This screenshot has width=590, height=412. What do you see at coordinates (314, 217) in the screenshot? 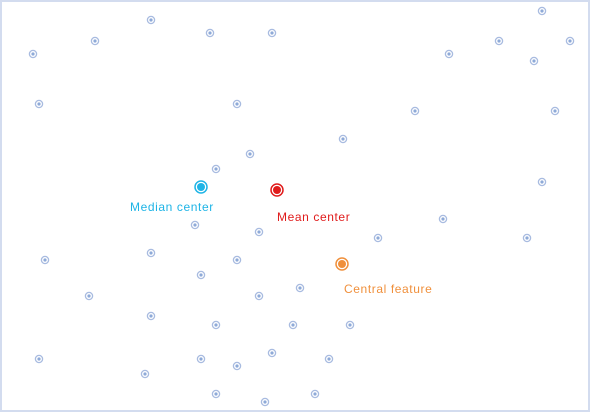
I see `mean-center-label: Mean center` at bounding box center [314, 217].